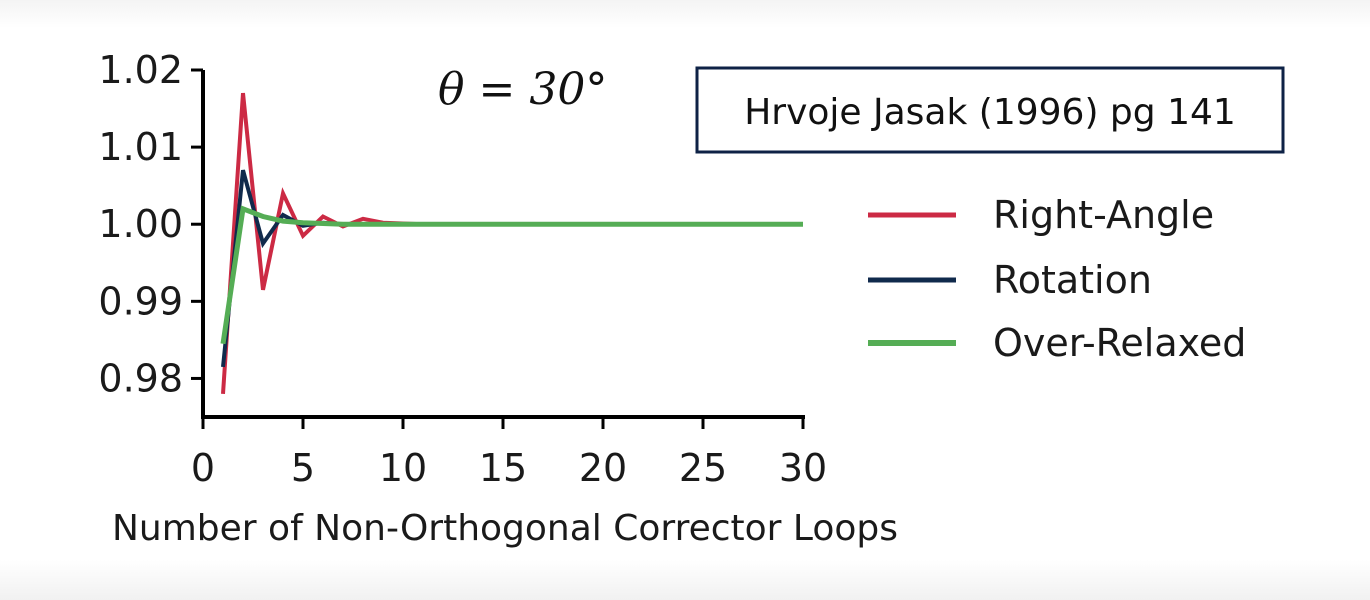 Image resolution: width=1370 pixels, height=600 pixels. I want to click on x-axis-title: Number of Non-Orthogonal Corrector Loops, so click(505, 528).